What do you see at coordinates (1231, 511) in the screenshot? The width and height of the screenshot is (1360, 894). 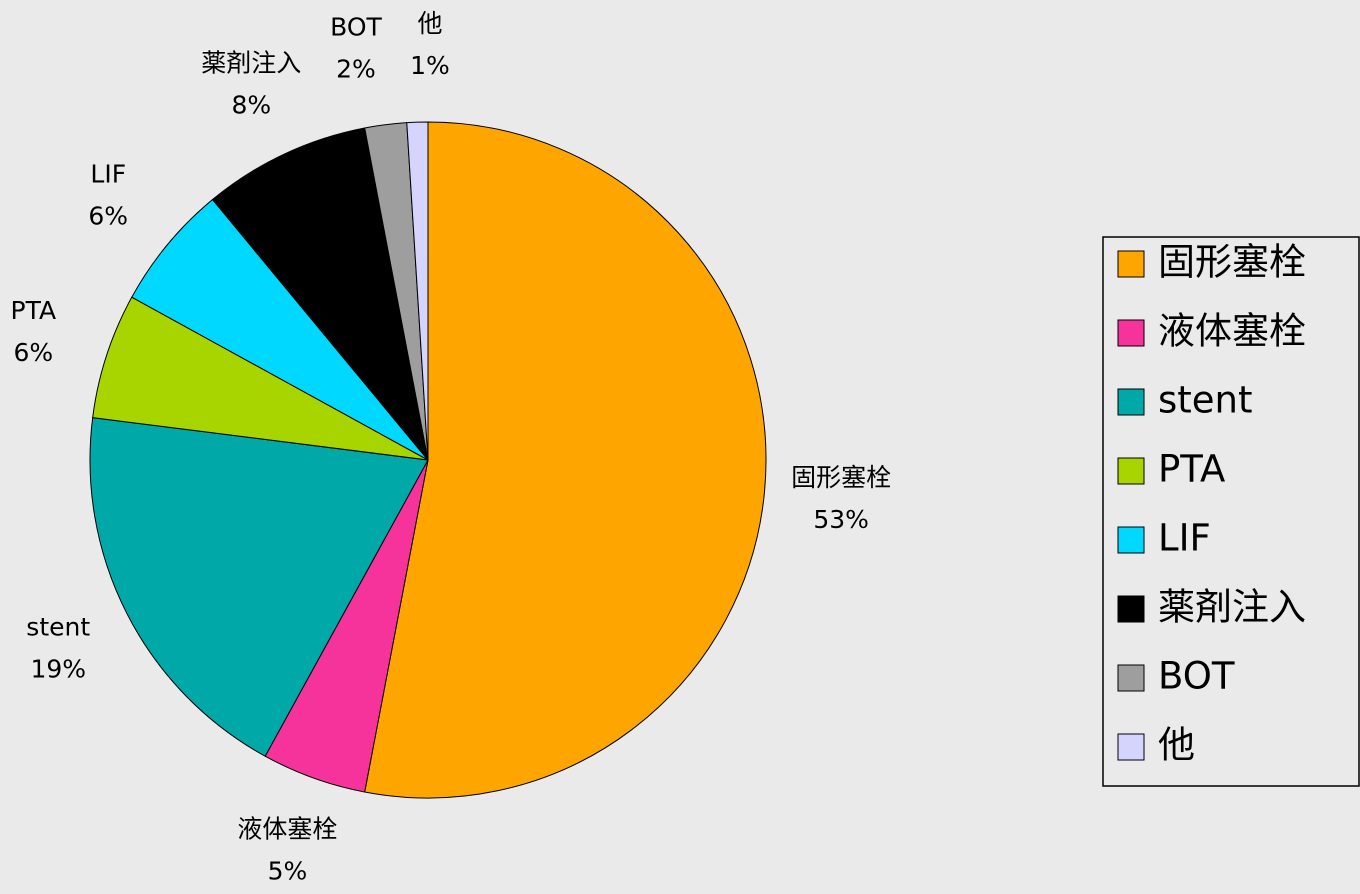 I see `legend-box` at bounding box center [1231, 511].